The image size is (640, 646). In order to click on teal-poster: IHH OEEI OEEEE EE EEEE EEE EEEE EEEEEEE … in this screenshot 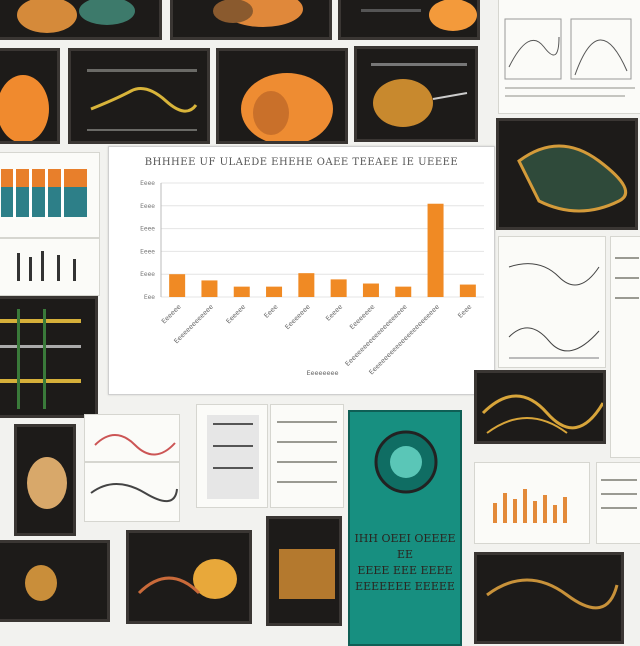, I will do `click(405, 528)`.